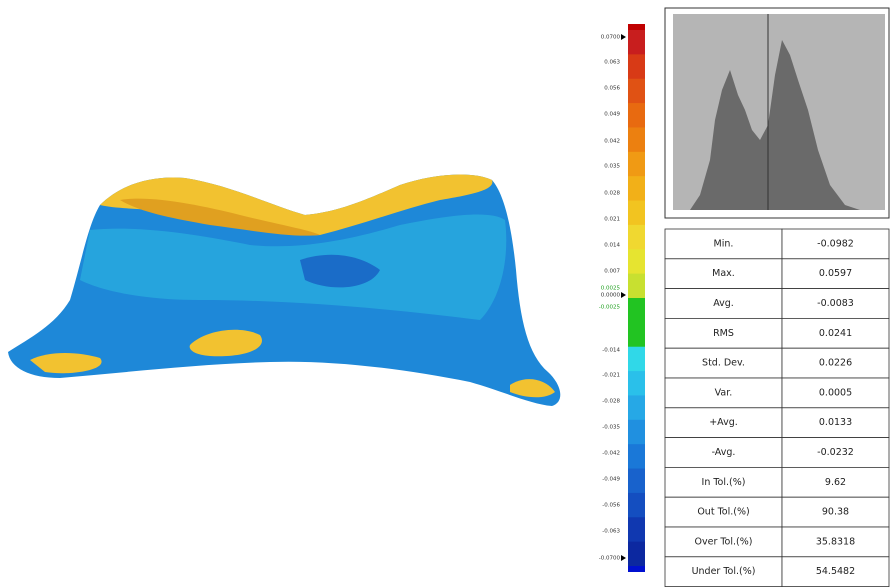 The width and height of the screenshot is (891, 587). I want to click on scale-label: 0.056, so click(612, 89).